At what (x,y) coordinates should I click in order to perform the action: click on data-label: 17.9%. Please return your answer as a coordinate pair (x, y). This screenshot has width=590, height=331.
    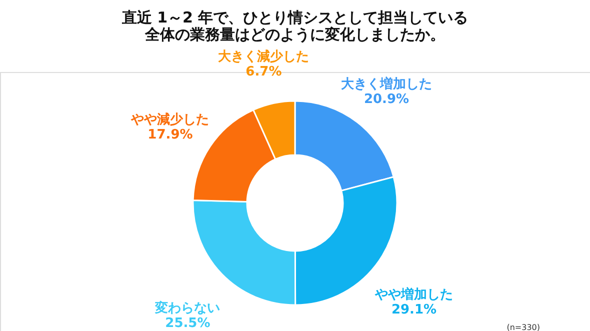
    Looking at the image, I should click on (170, 135).